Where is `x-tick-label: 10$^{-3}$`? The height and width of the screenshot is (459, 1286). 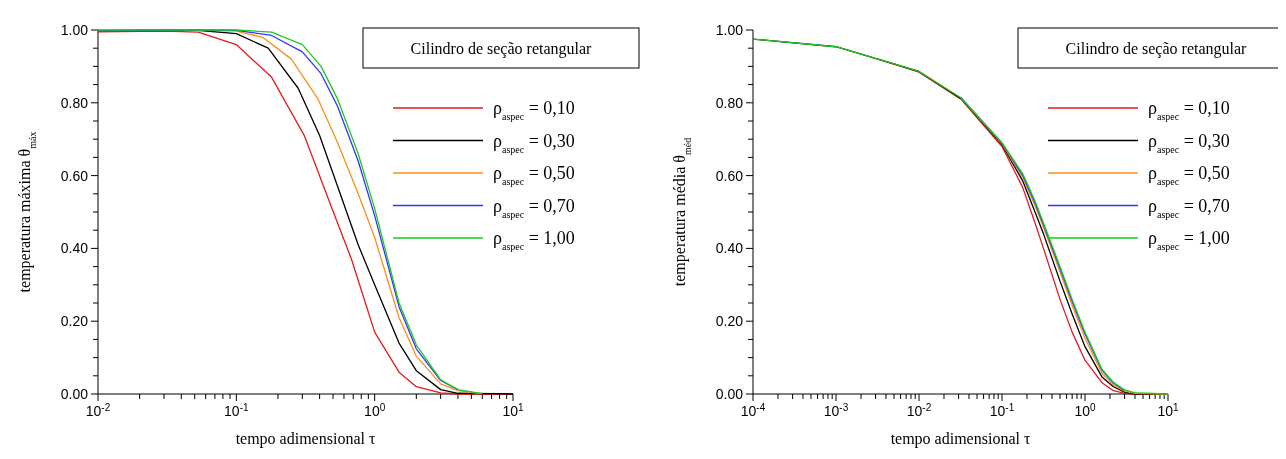 x-tick-label: 10$^{-3}$ is located at coordinates (836, 410).